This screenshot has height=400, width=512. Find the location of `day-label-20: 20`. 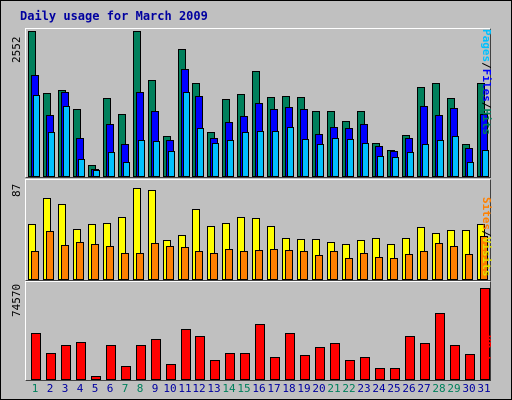

day-label-20: 20 is located at coordinates (319, 388).